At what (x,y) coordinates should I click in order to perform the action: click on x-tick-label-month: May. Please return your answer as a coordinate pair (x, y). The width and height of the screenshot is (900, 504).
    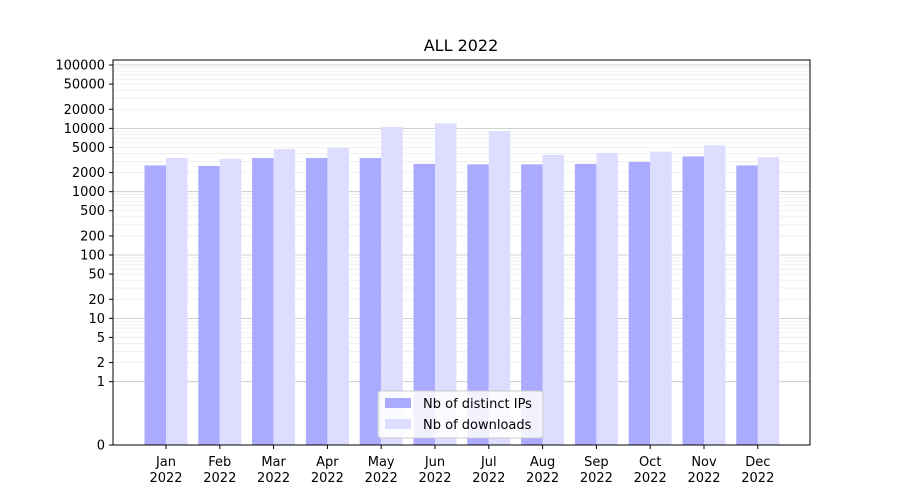
    Looking at the image, I should click on (381, 462).